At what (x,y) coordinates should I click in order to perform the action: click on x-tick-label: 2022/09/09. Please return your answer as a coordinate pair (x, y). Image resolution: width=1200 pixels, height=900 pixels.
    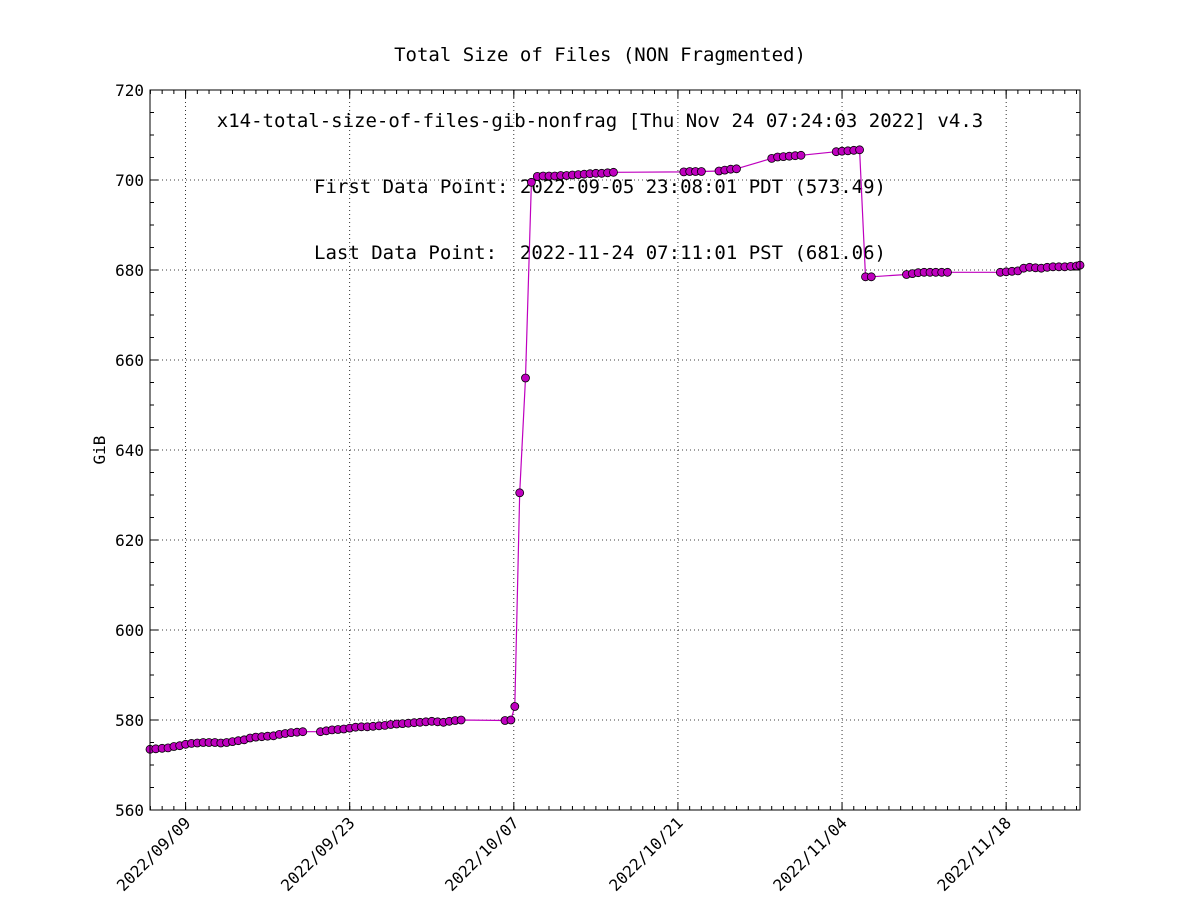
    Looking at the image, I should click on (154, 854).